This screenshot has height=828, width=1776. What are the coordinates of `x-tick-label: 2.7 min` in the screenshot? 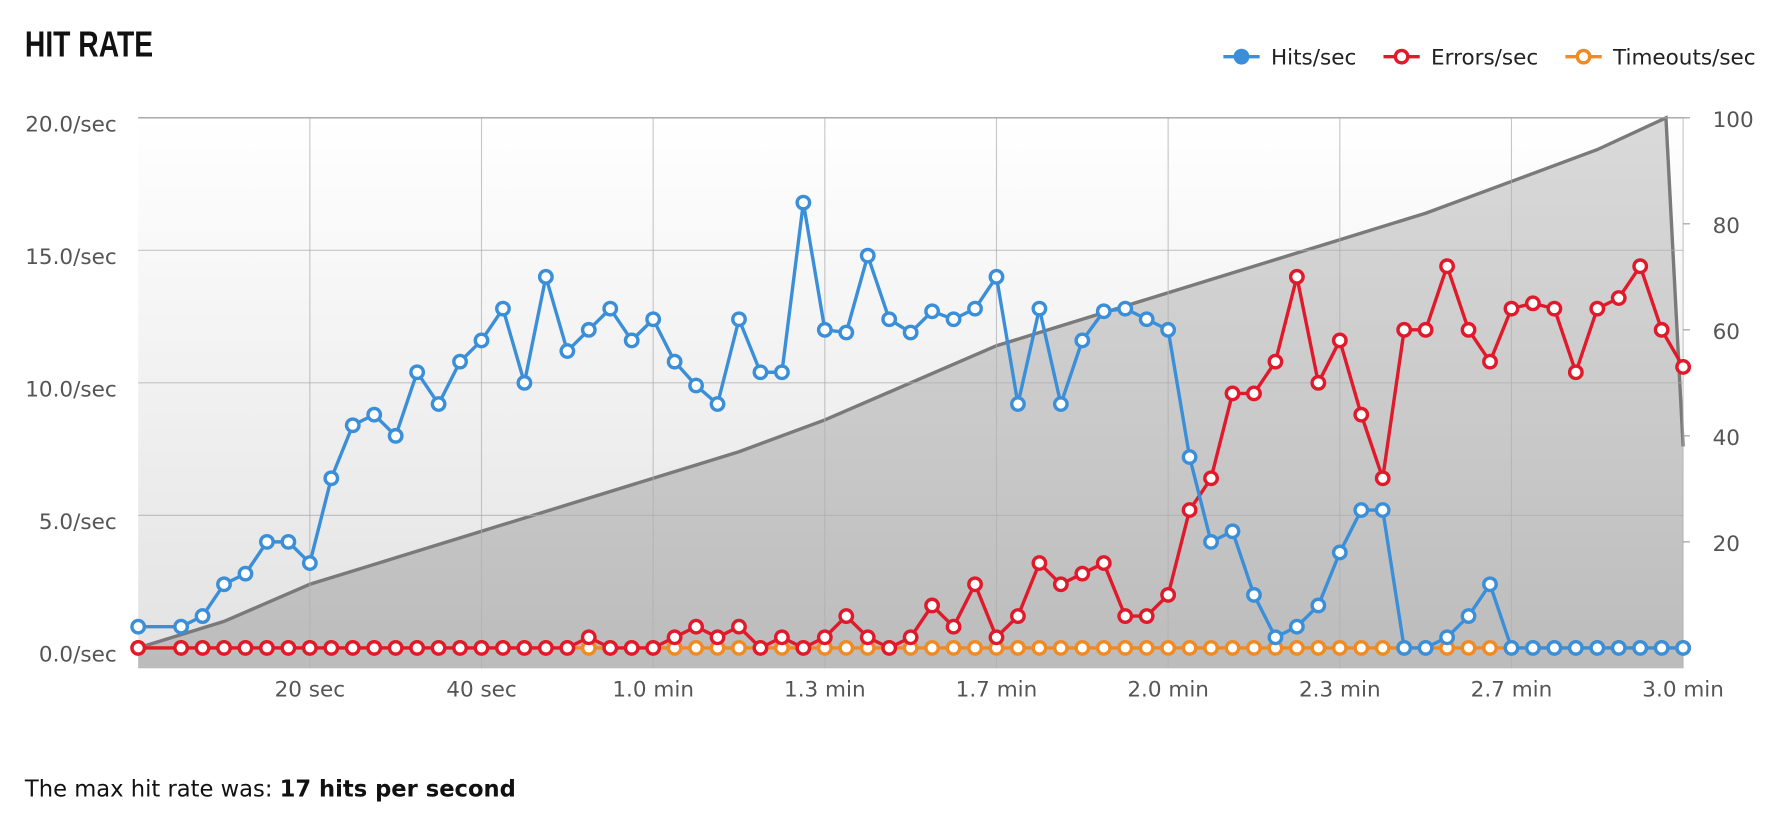 It's located at (1512, 690).